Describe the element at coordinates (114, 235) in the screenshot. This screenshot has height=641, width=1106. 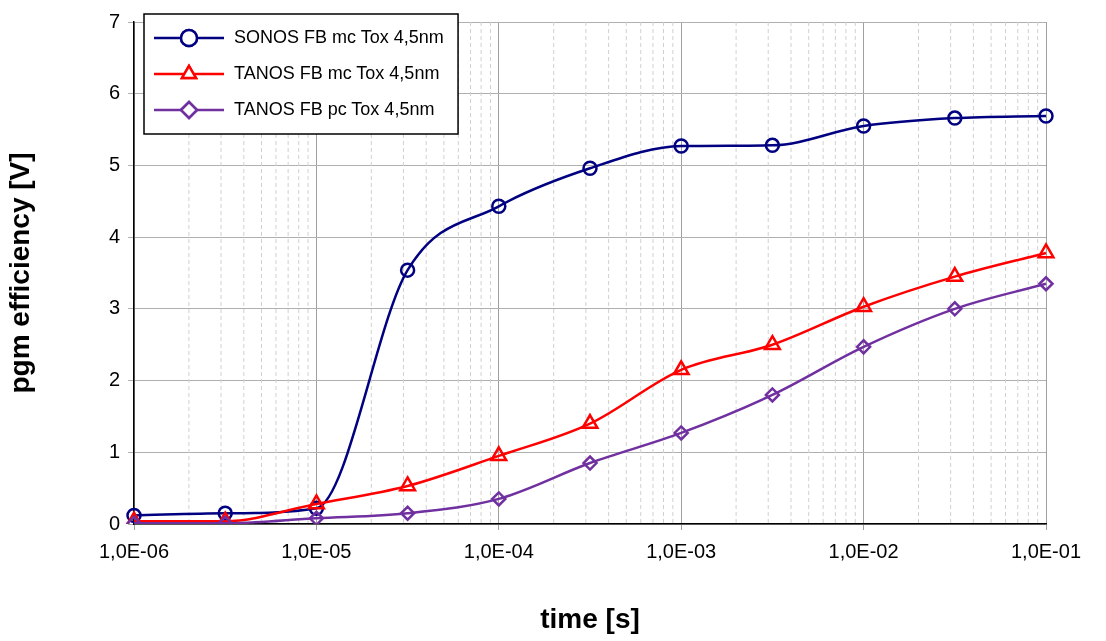
I see `y-tick-label: 4` at that location.